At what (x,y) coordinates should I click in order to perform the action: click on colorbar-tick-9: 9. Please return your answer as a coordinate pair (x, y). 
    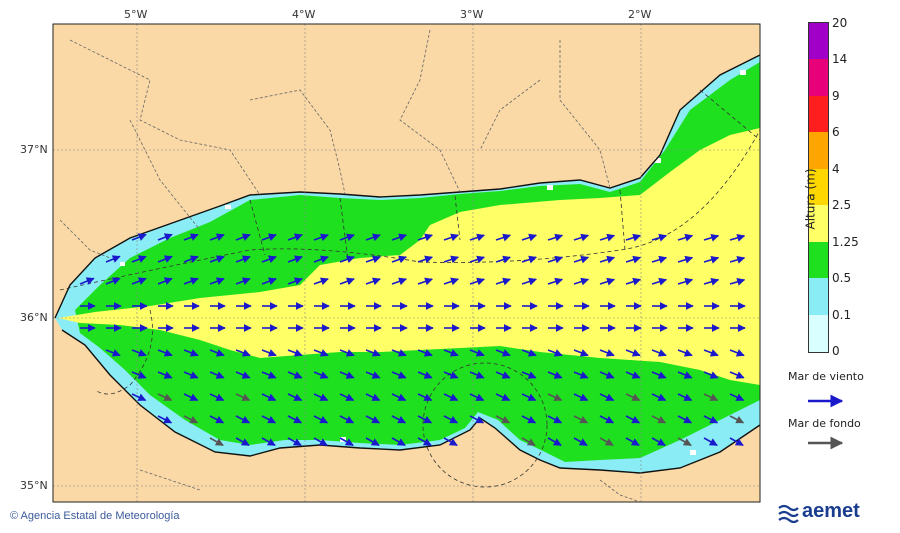
    Looking at the image, I should click on (836, 96).